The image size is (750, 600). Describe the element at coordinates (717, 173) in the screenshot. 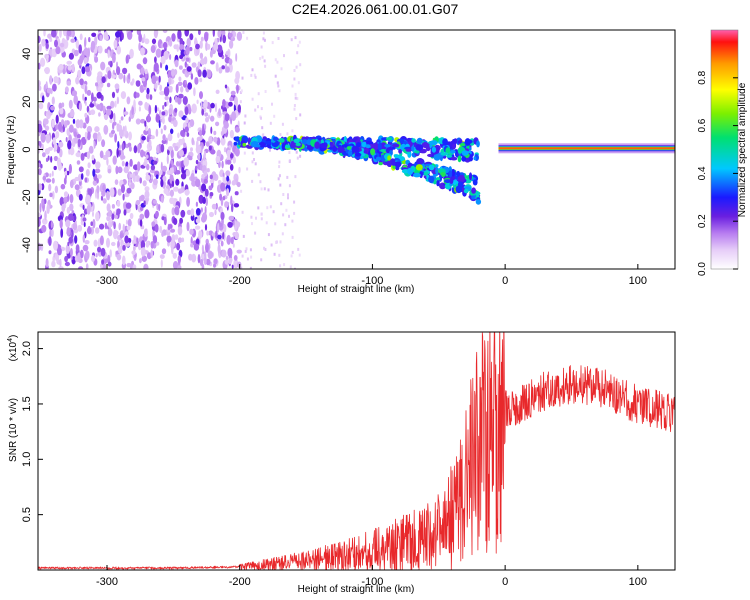

I see `colorbar-ticks: 0.0 0.2 0.4 0.6 0.8` at that location.